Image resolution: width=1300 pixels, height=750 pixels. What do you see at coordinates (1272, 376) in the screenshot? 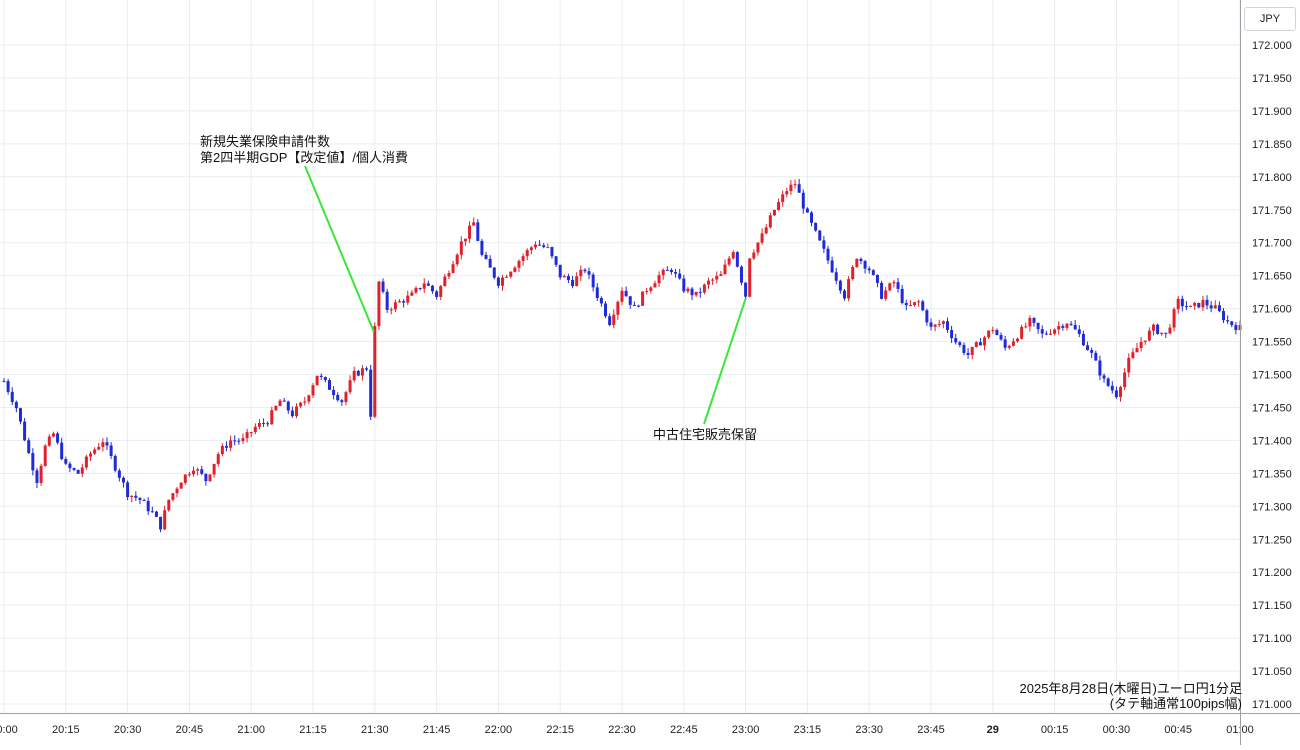
I see `y-tick-label: 171.500` at bounding box center [1272, 376].